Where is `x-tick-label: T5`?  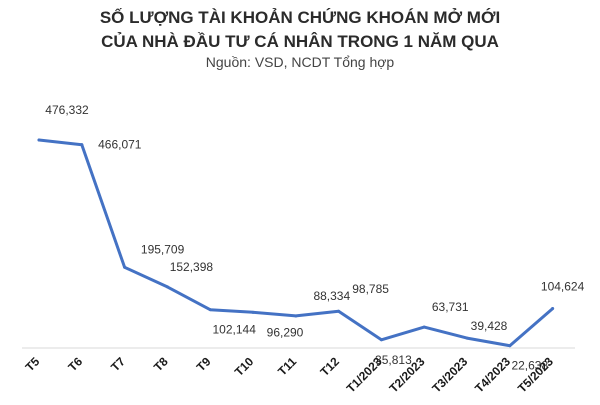
x-tick-label: T5 is located at coordinates (33, 364).